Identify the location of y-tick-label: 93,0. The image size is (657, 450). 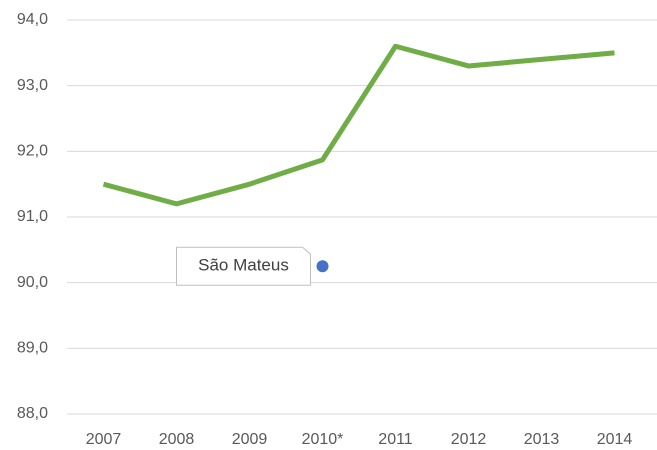
(32, 85).